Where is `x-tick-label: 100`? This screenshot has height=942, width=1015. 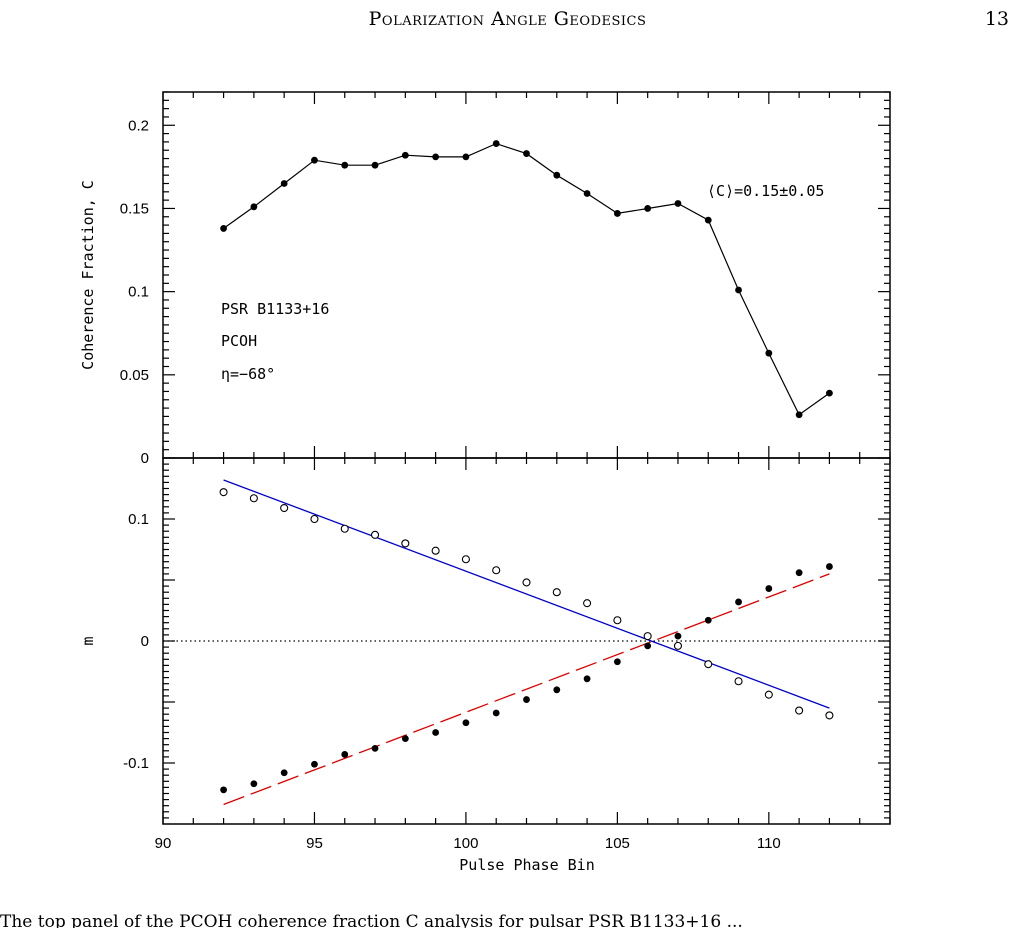
x-tick-label: 100 is located at coordinates (465, 843).